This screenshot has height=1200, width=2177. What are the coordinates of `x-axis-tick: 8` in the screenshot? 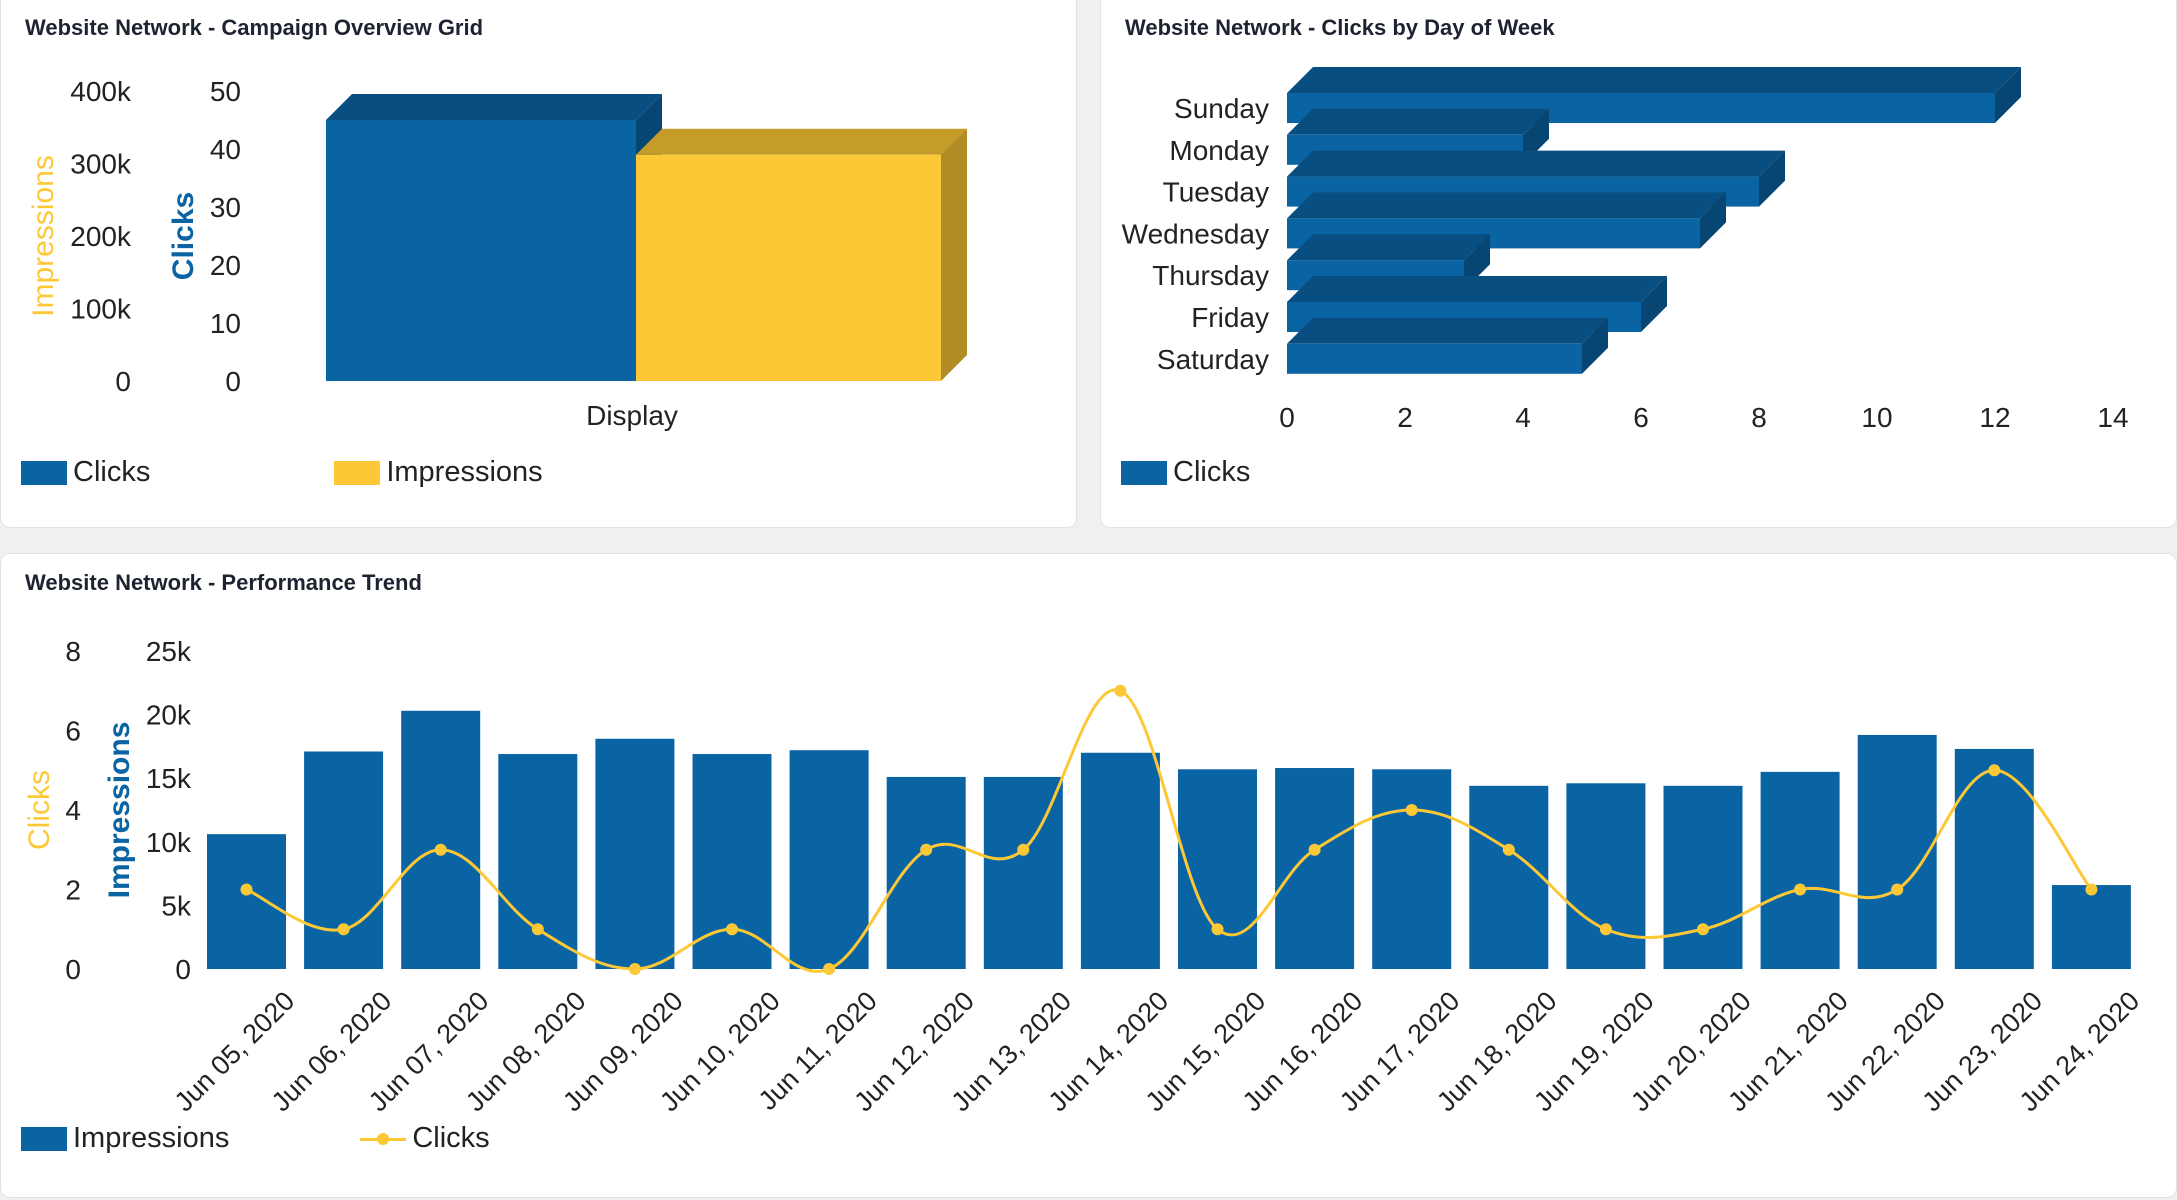 It's located at (1759, 417).